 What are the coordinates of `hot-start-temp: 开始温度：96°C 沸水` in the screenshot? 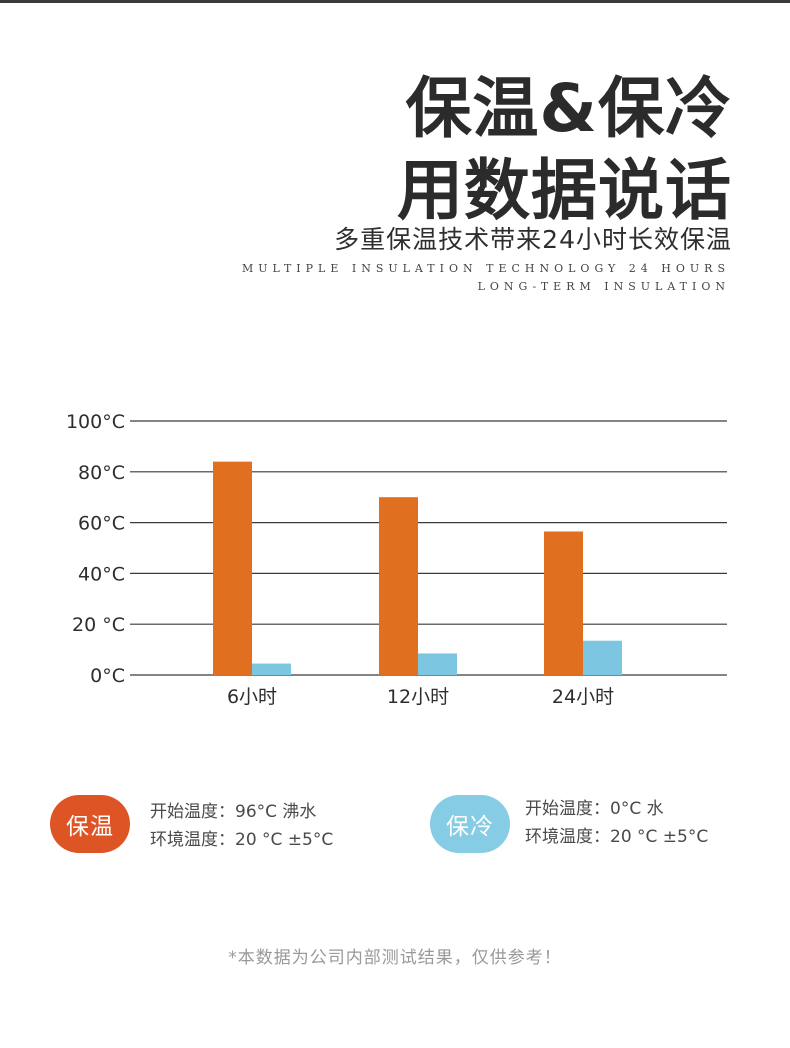 It's located at (233, 812).